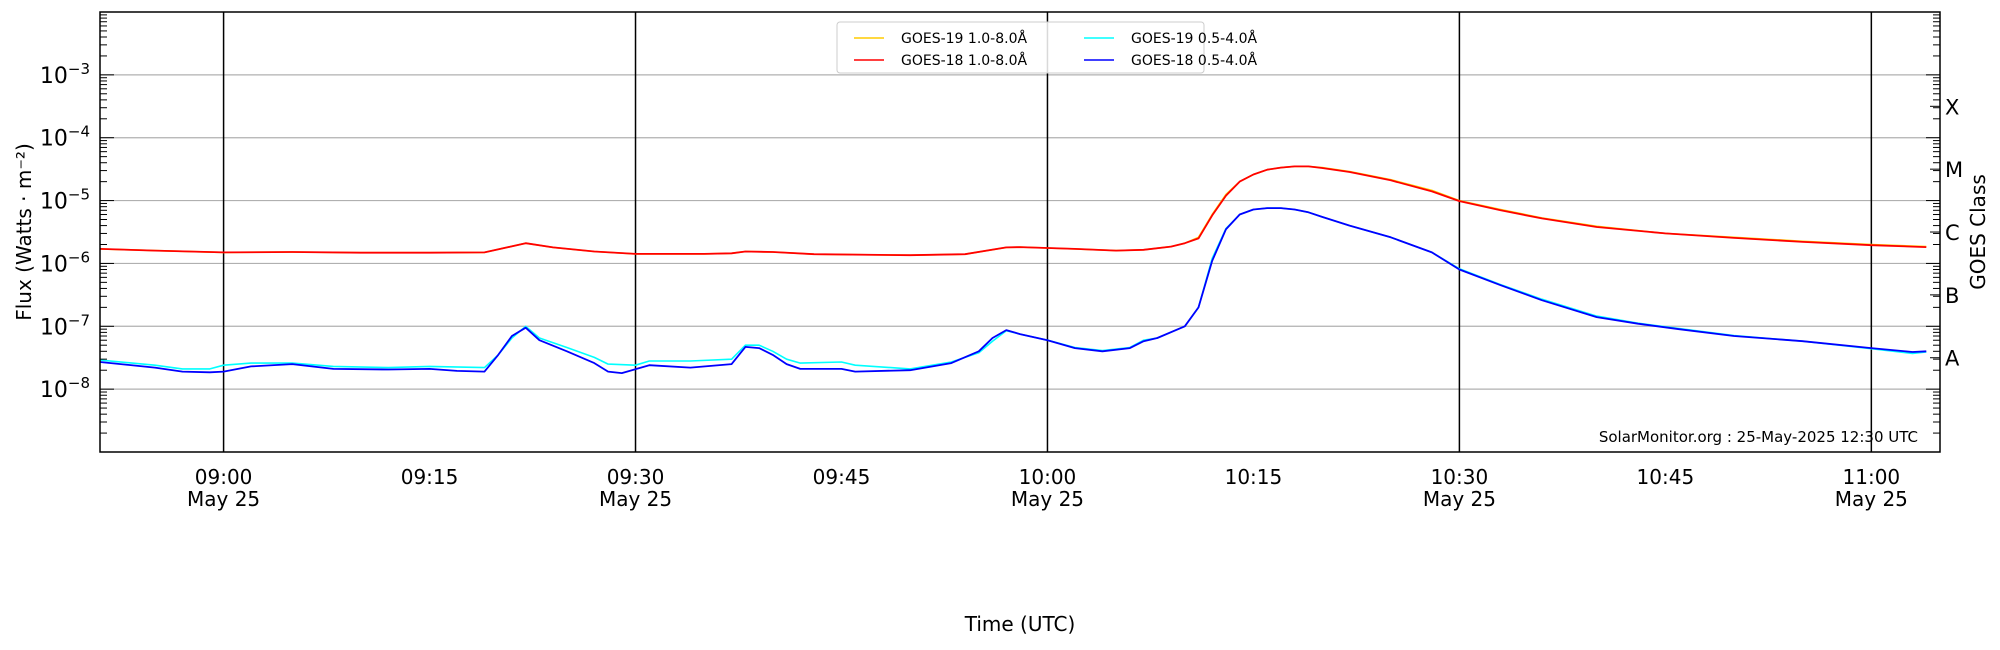 This screenshot has width=2000, height=650. I want to click on x-tick-label: 11:00, so click(1872, 477).